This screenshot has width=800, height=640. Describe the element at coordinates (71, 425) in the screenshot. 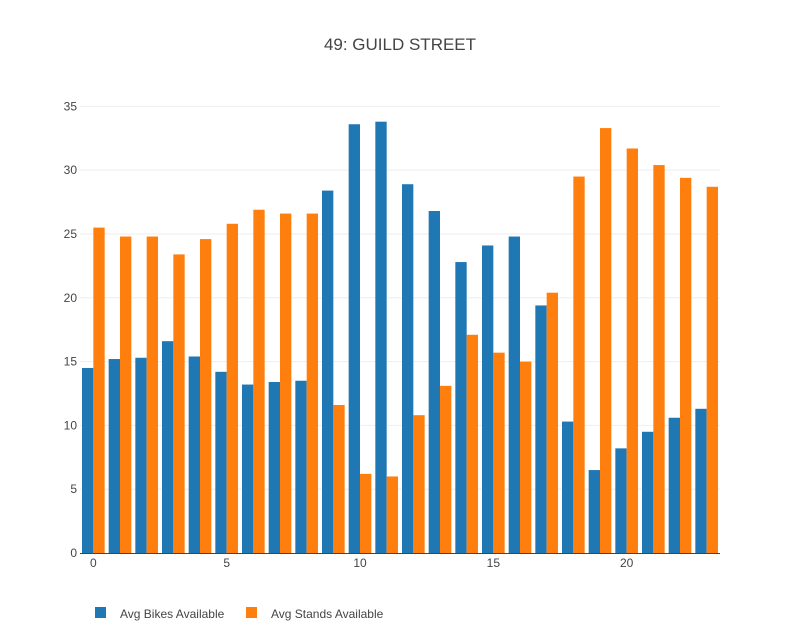

I see `y-tick-label: 10` at that location.